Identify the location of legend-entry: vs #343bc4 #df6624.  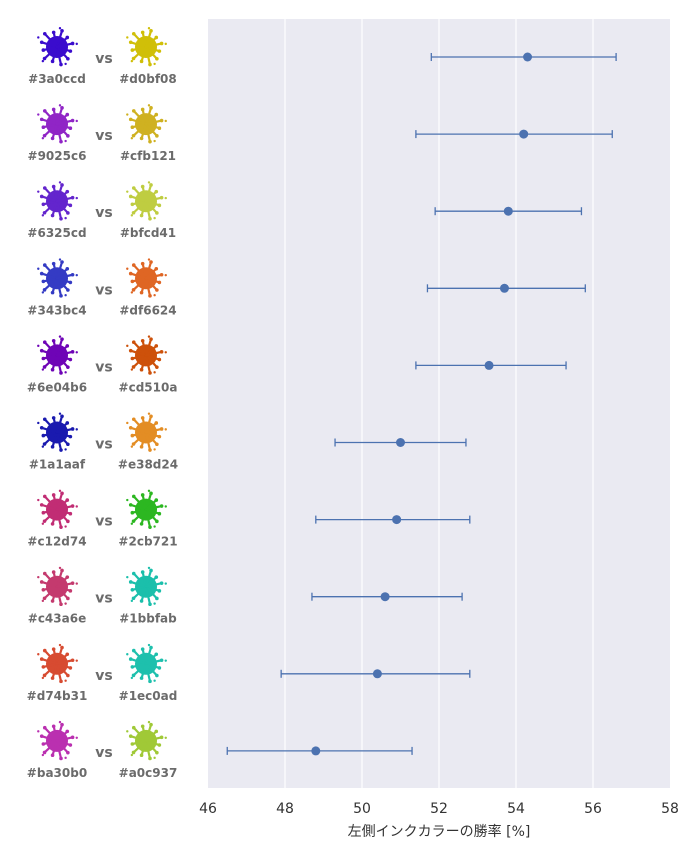
(102, 287).